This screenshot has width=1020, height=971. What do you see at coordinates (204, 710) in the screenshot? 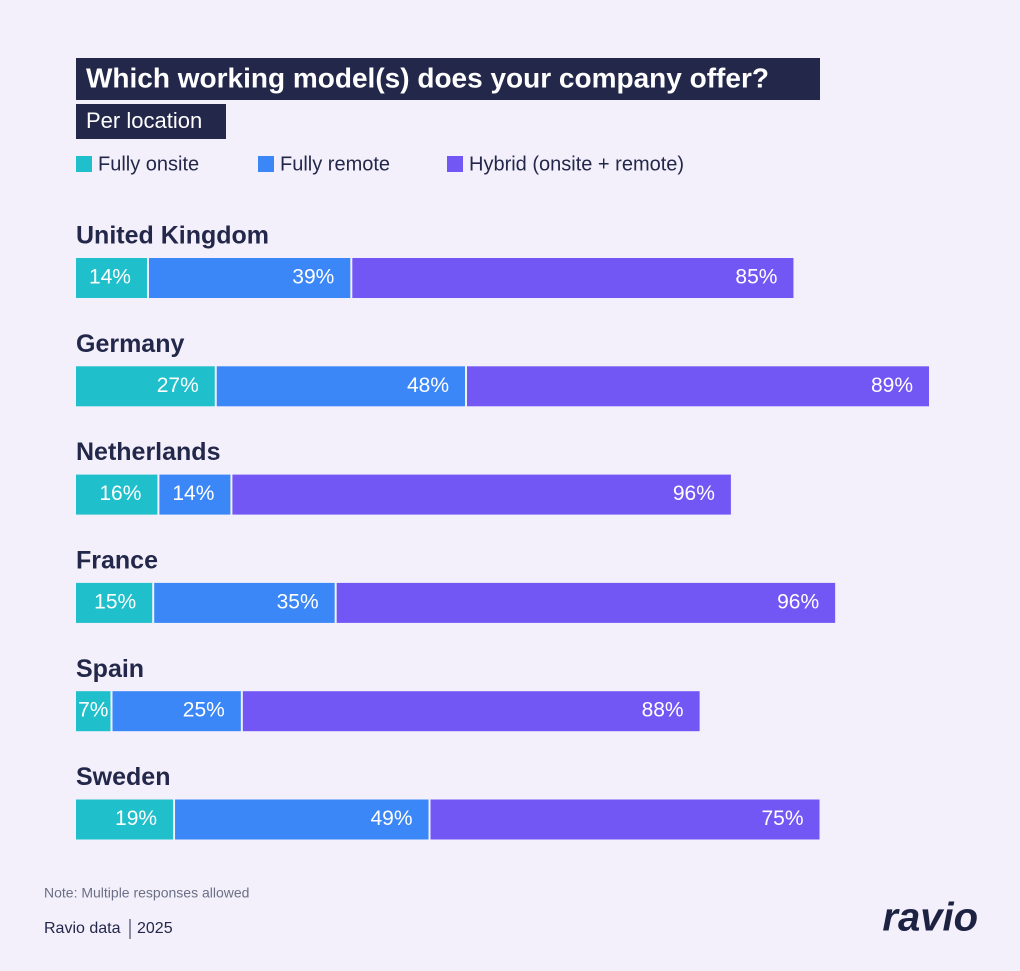
I see `value-label: 25%` at bounding box center [204, 710].